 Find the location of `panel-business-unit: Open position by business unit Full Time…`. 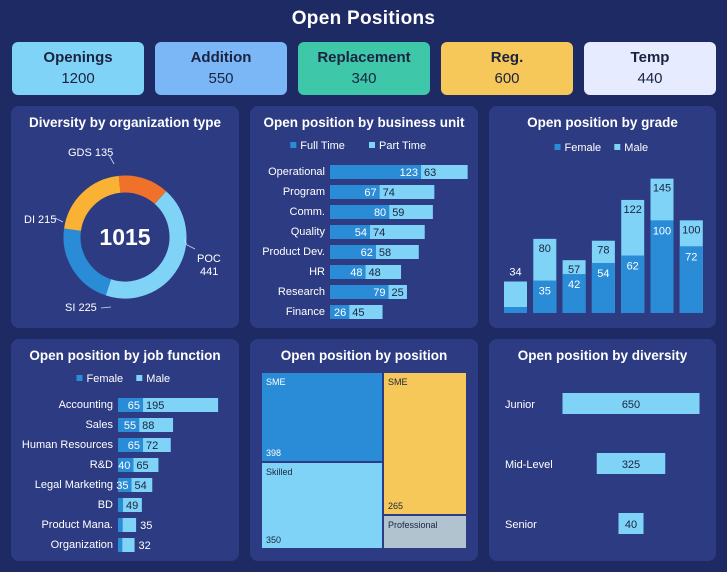

panel-business-unit: Open position by business unit Full Time… is located at coordinates (364, 217).